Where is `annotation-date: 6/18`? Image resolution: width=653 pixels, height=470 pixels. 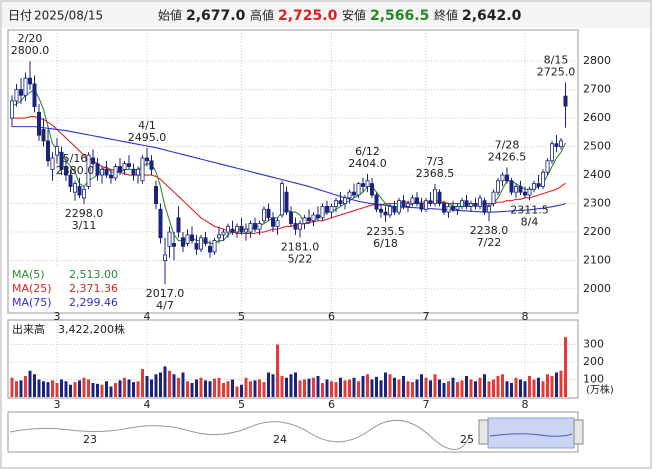
annotation-date: 6/18 is located at coordinates (385, 243).